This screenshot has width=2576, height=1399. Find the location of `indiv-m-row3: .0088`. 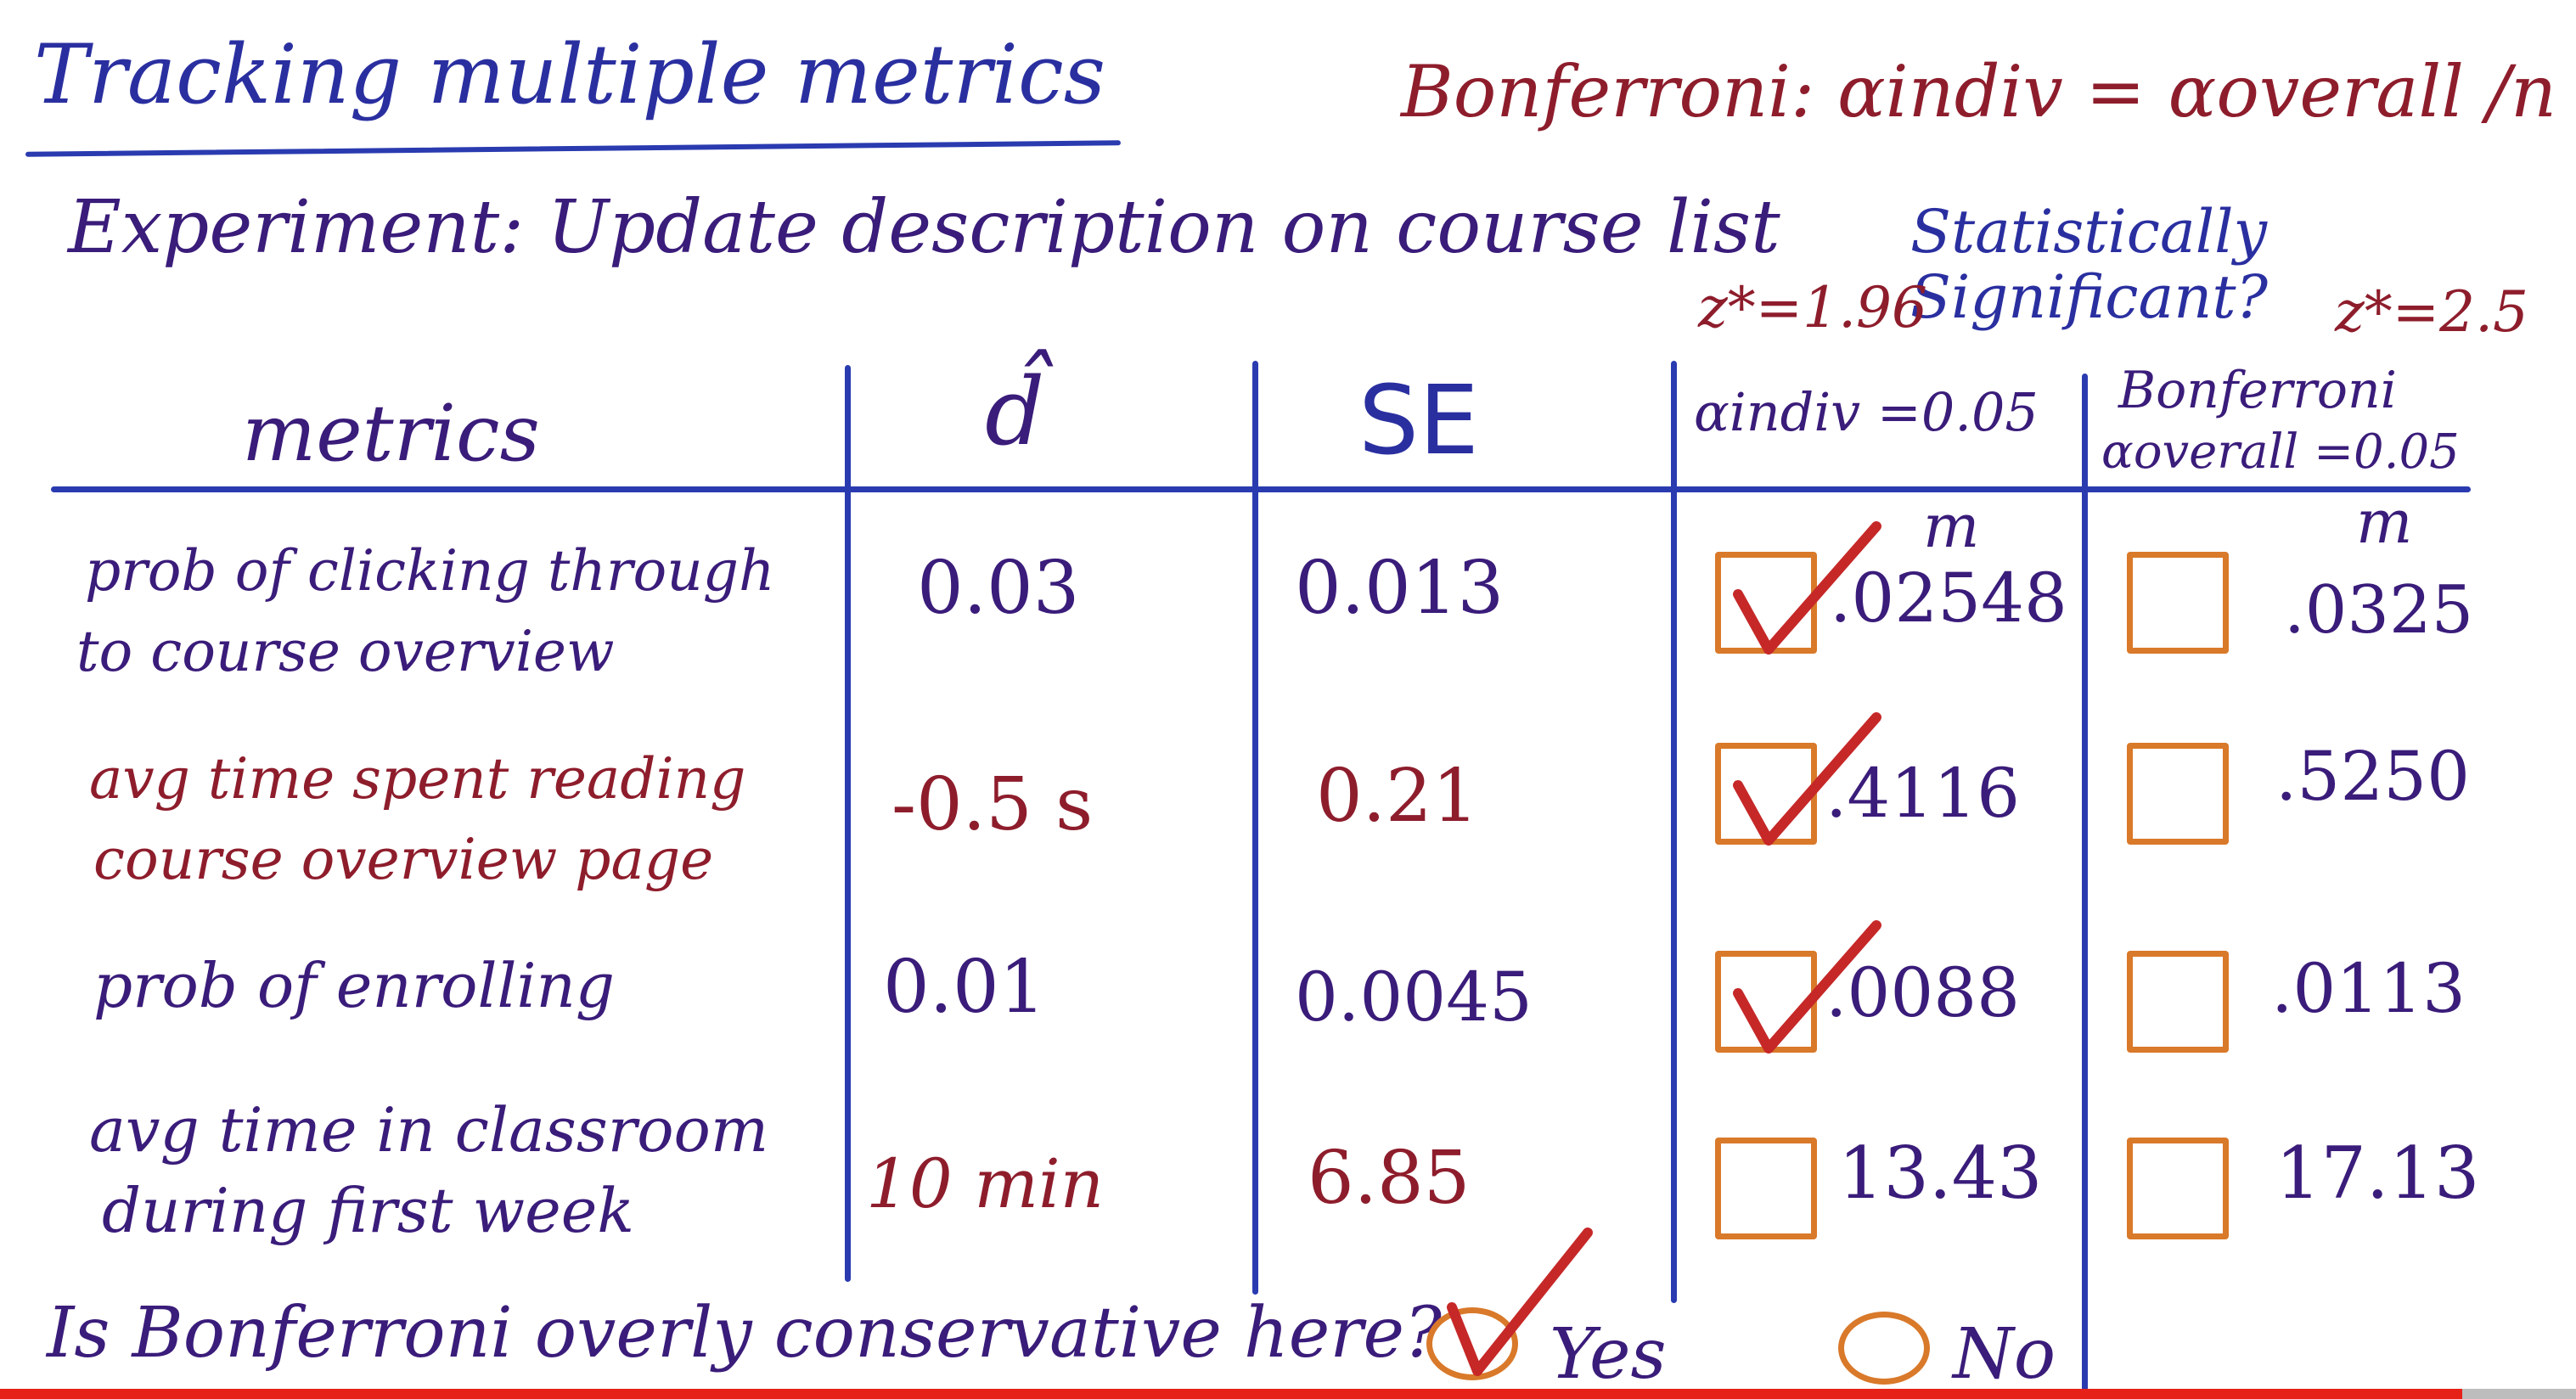

indiv-m-row3: .0088 is located at coordinates (1923, 993).